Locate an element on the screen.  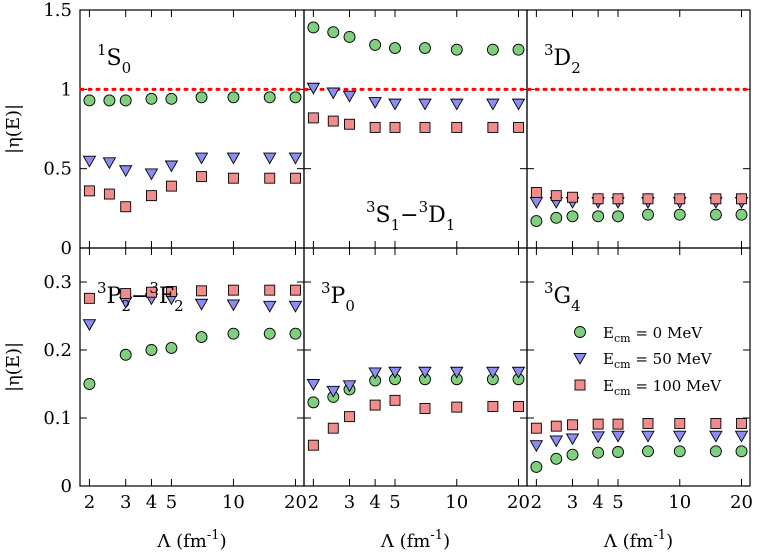
panel-label: 3P0 is located at coordinates (338, 297).